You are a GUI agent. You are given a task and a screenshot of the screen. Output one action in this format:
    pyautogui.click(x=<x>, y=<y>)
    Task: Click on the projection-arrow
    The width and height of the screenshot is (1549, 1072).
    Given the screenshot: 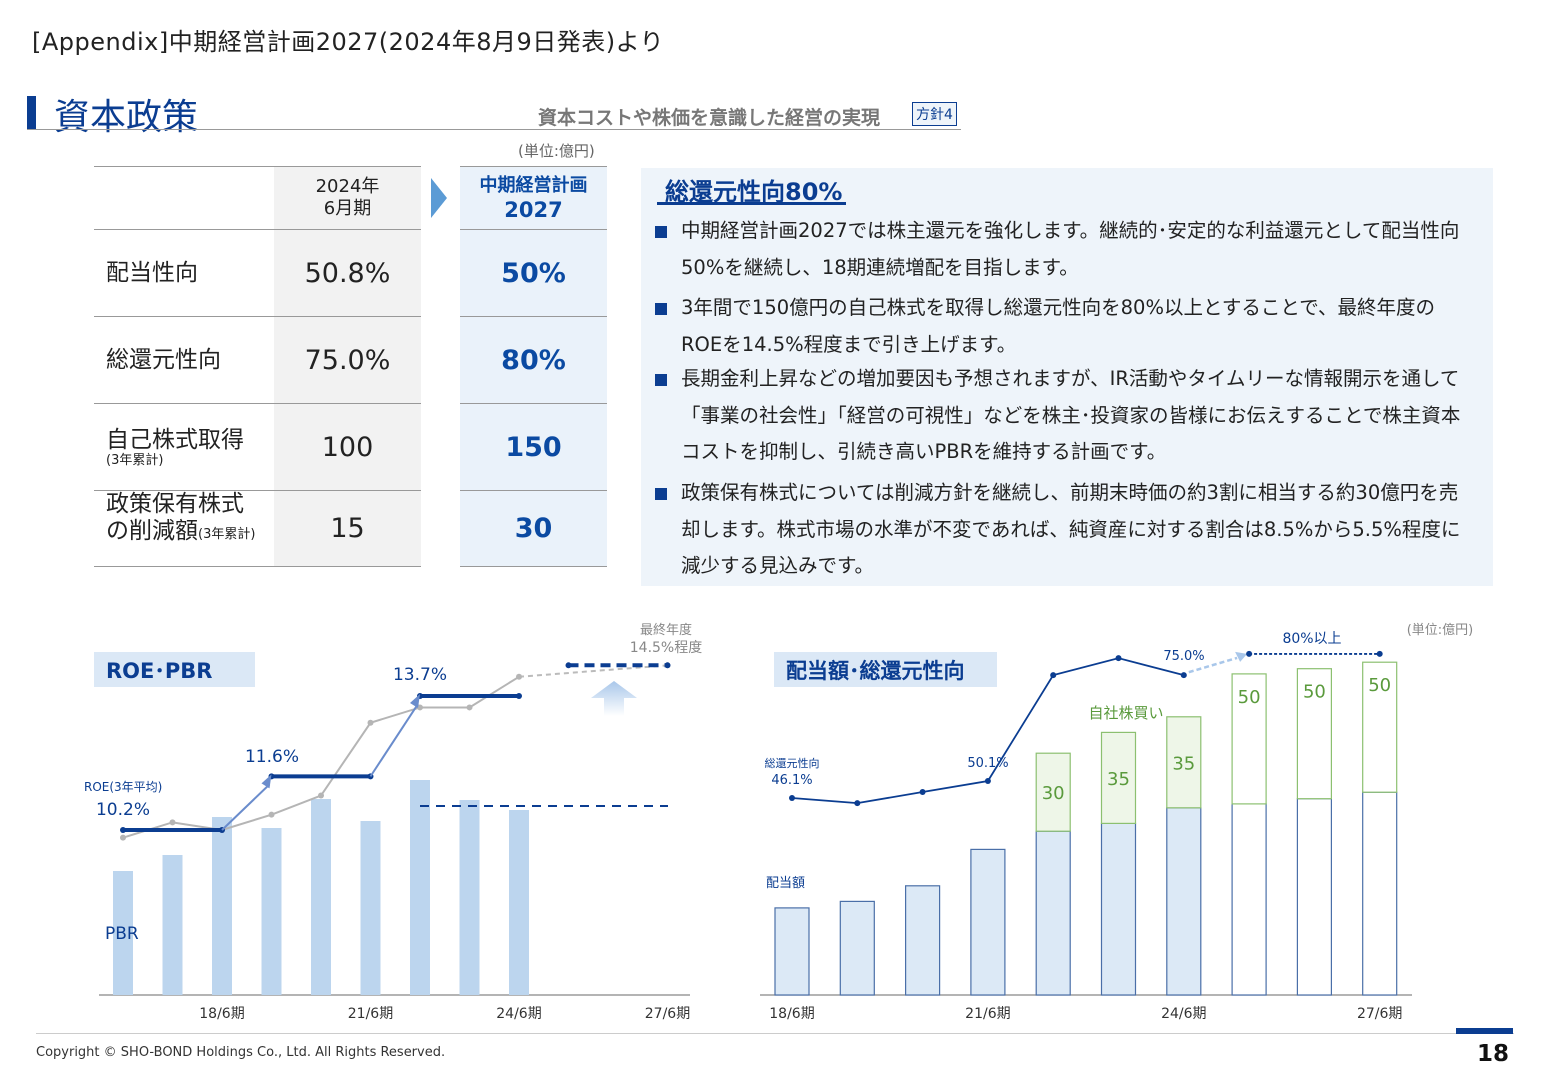 What is the action you would take?
    pyautogui.click(x=1213, y=665)
    